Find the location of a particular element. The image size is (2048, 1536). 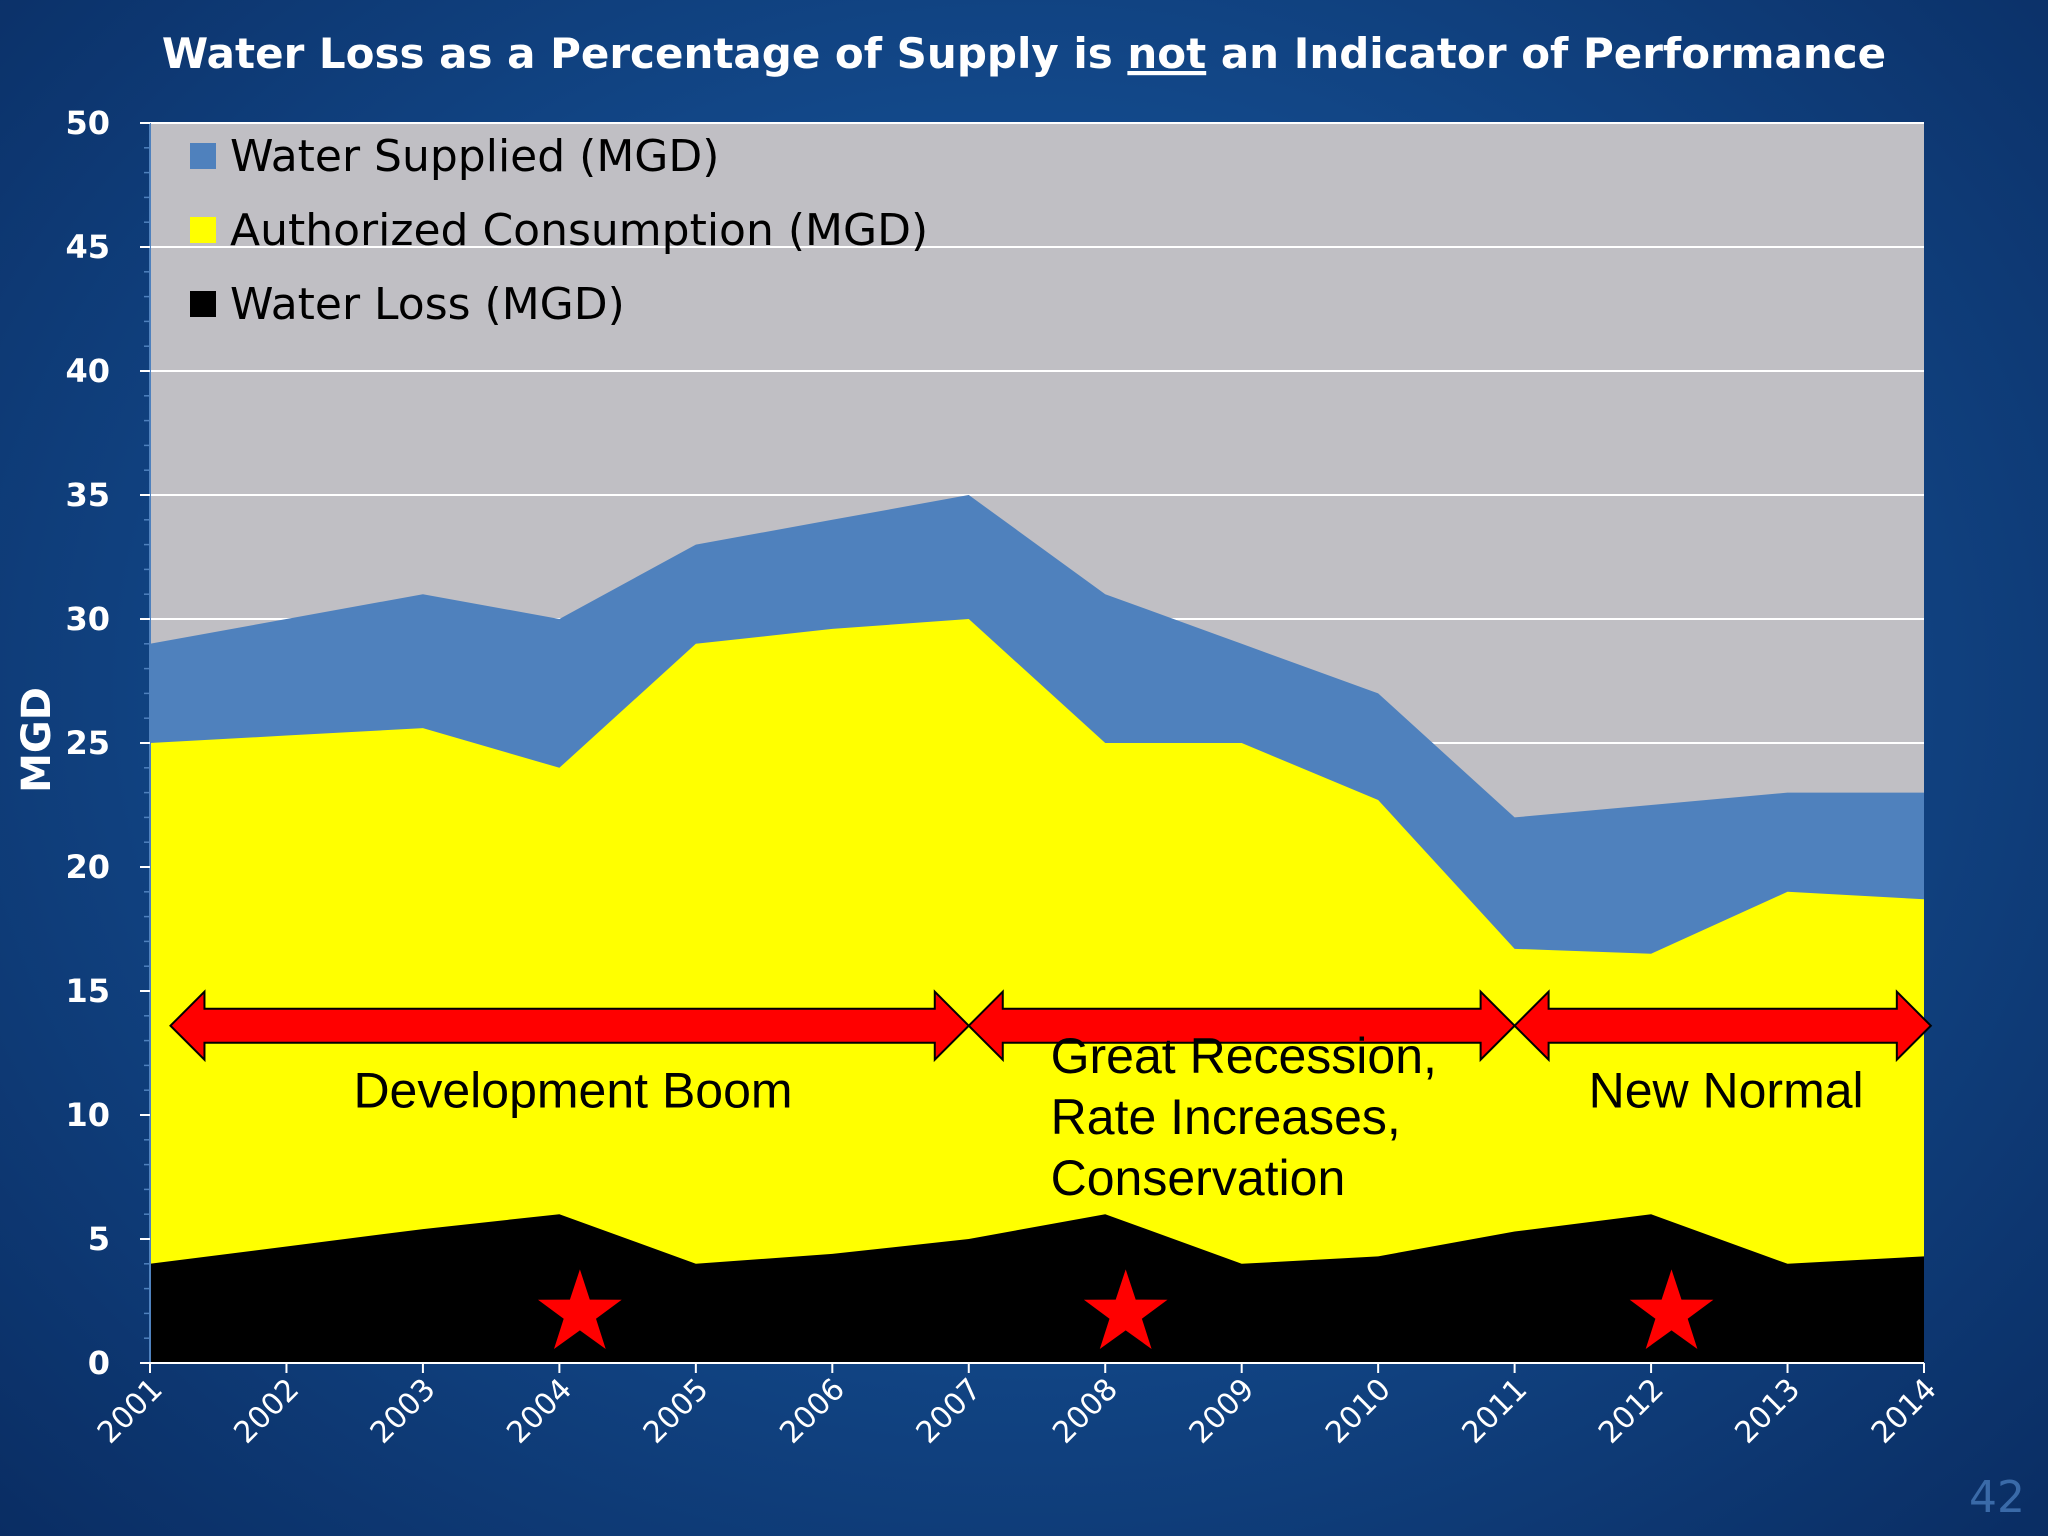

annotation-label: Development Boom is located at coordinates (572, 1091).